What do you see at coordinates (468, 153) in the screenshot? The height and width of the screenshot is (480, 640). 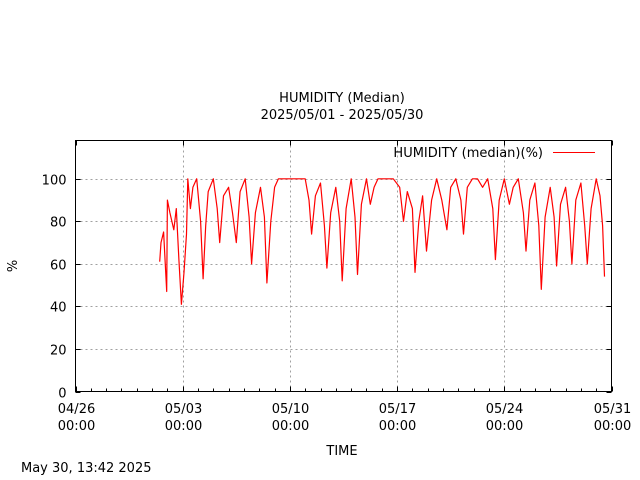 I see `legend-label: HUMIDITY (median)(%)` at bounding box center [468, 153].